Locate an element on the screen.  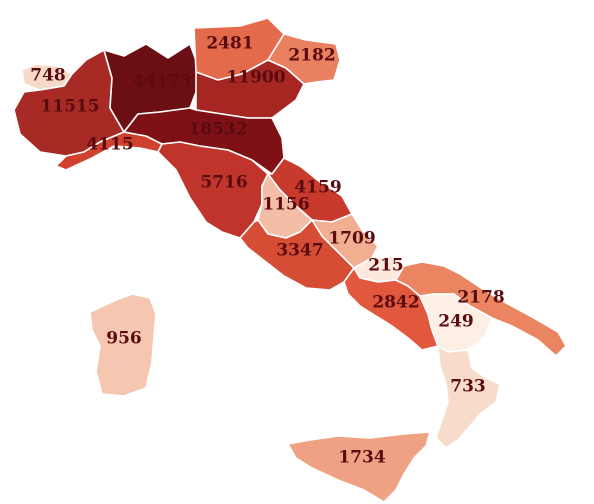
region-basilicata is located at coordinates (456, 323).